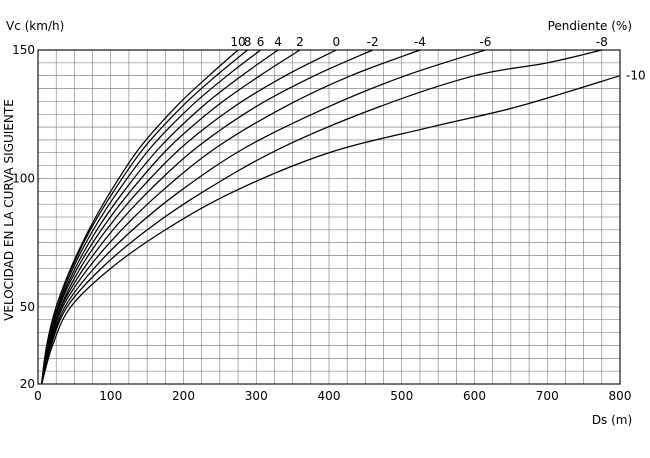  I want to click on y-tick-label: 50, so click(27, 307).